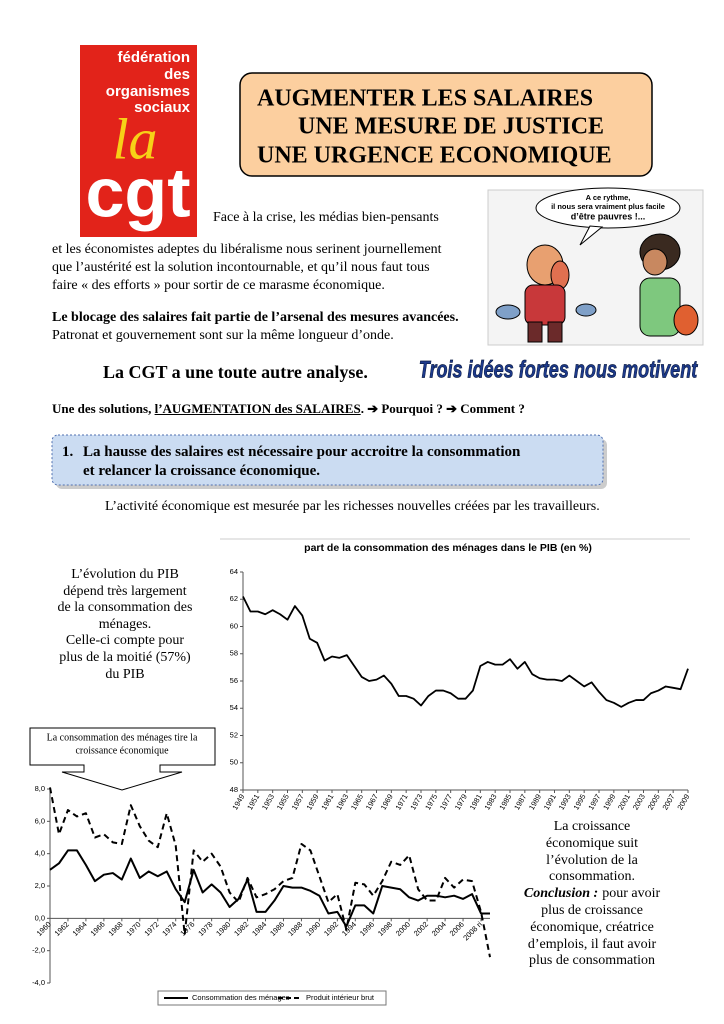  What do you see at coordinates (558, 369) in the screenshot?
I see `motto: Trois idées fortes nous motivent` at bounding box center [558, 369].